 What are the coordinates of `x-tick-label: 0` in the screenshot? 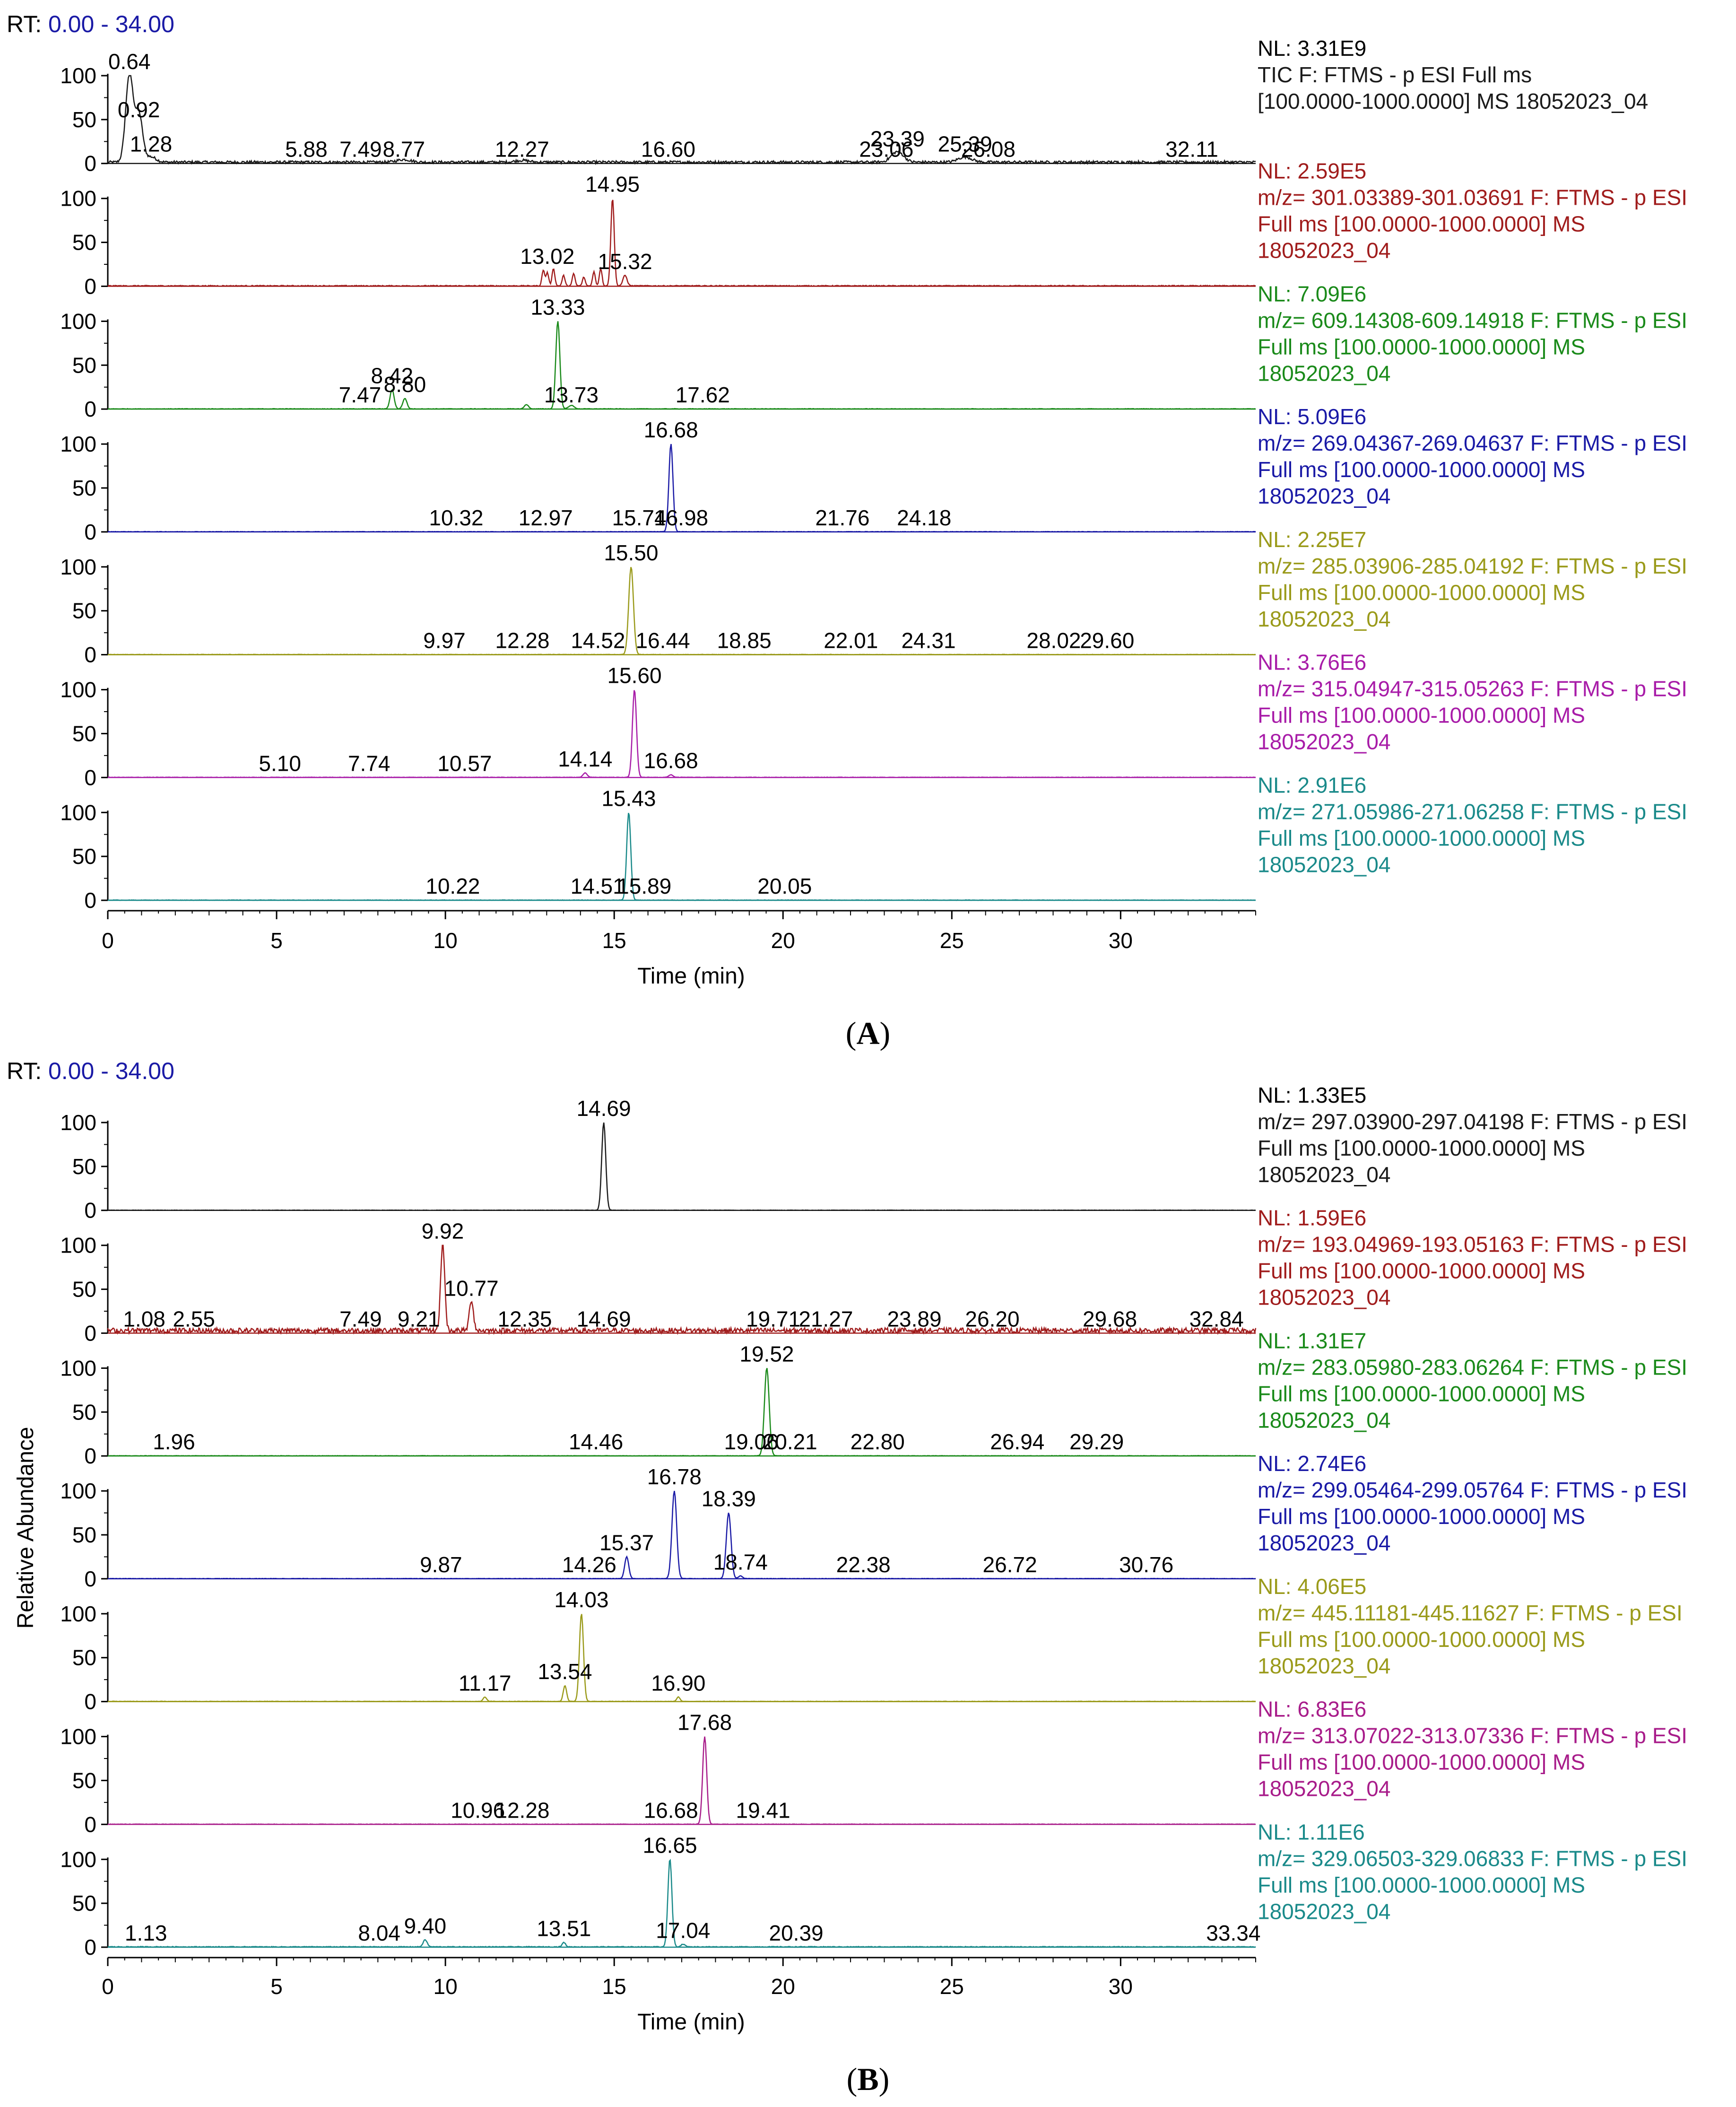 It's located at (108, 1986).